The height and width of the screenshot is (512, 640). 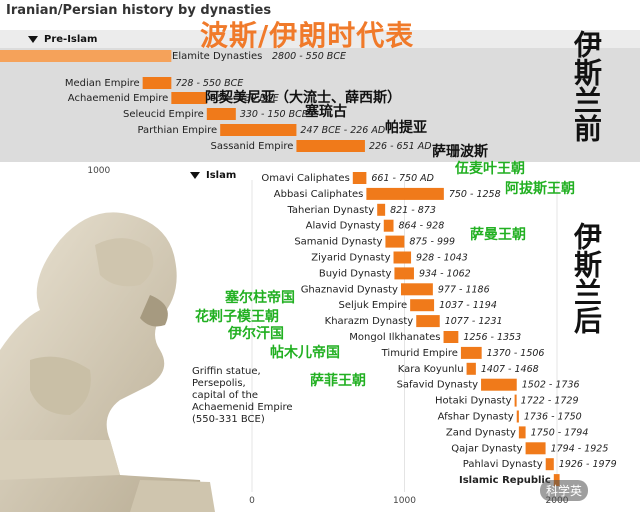 I want to click on watermark: 科学英, so click(x=564, y=490).